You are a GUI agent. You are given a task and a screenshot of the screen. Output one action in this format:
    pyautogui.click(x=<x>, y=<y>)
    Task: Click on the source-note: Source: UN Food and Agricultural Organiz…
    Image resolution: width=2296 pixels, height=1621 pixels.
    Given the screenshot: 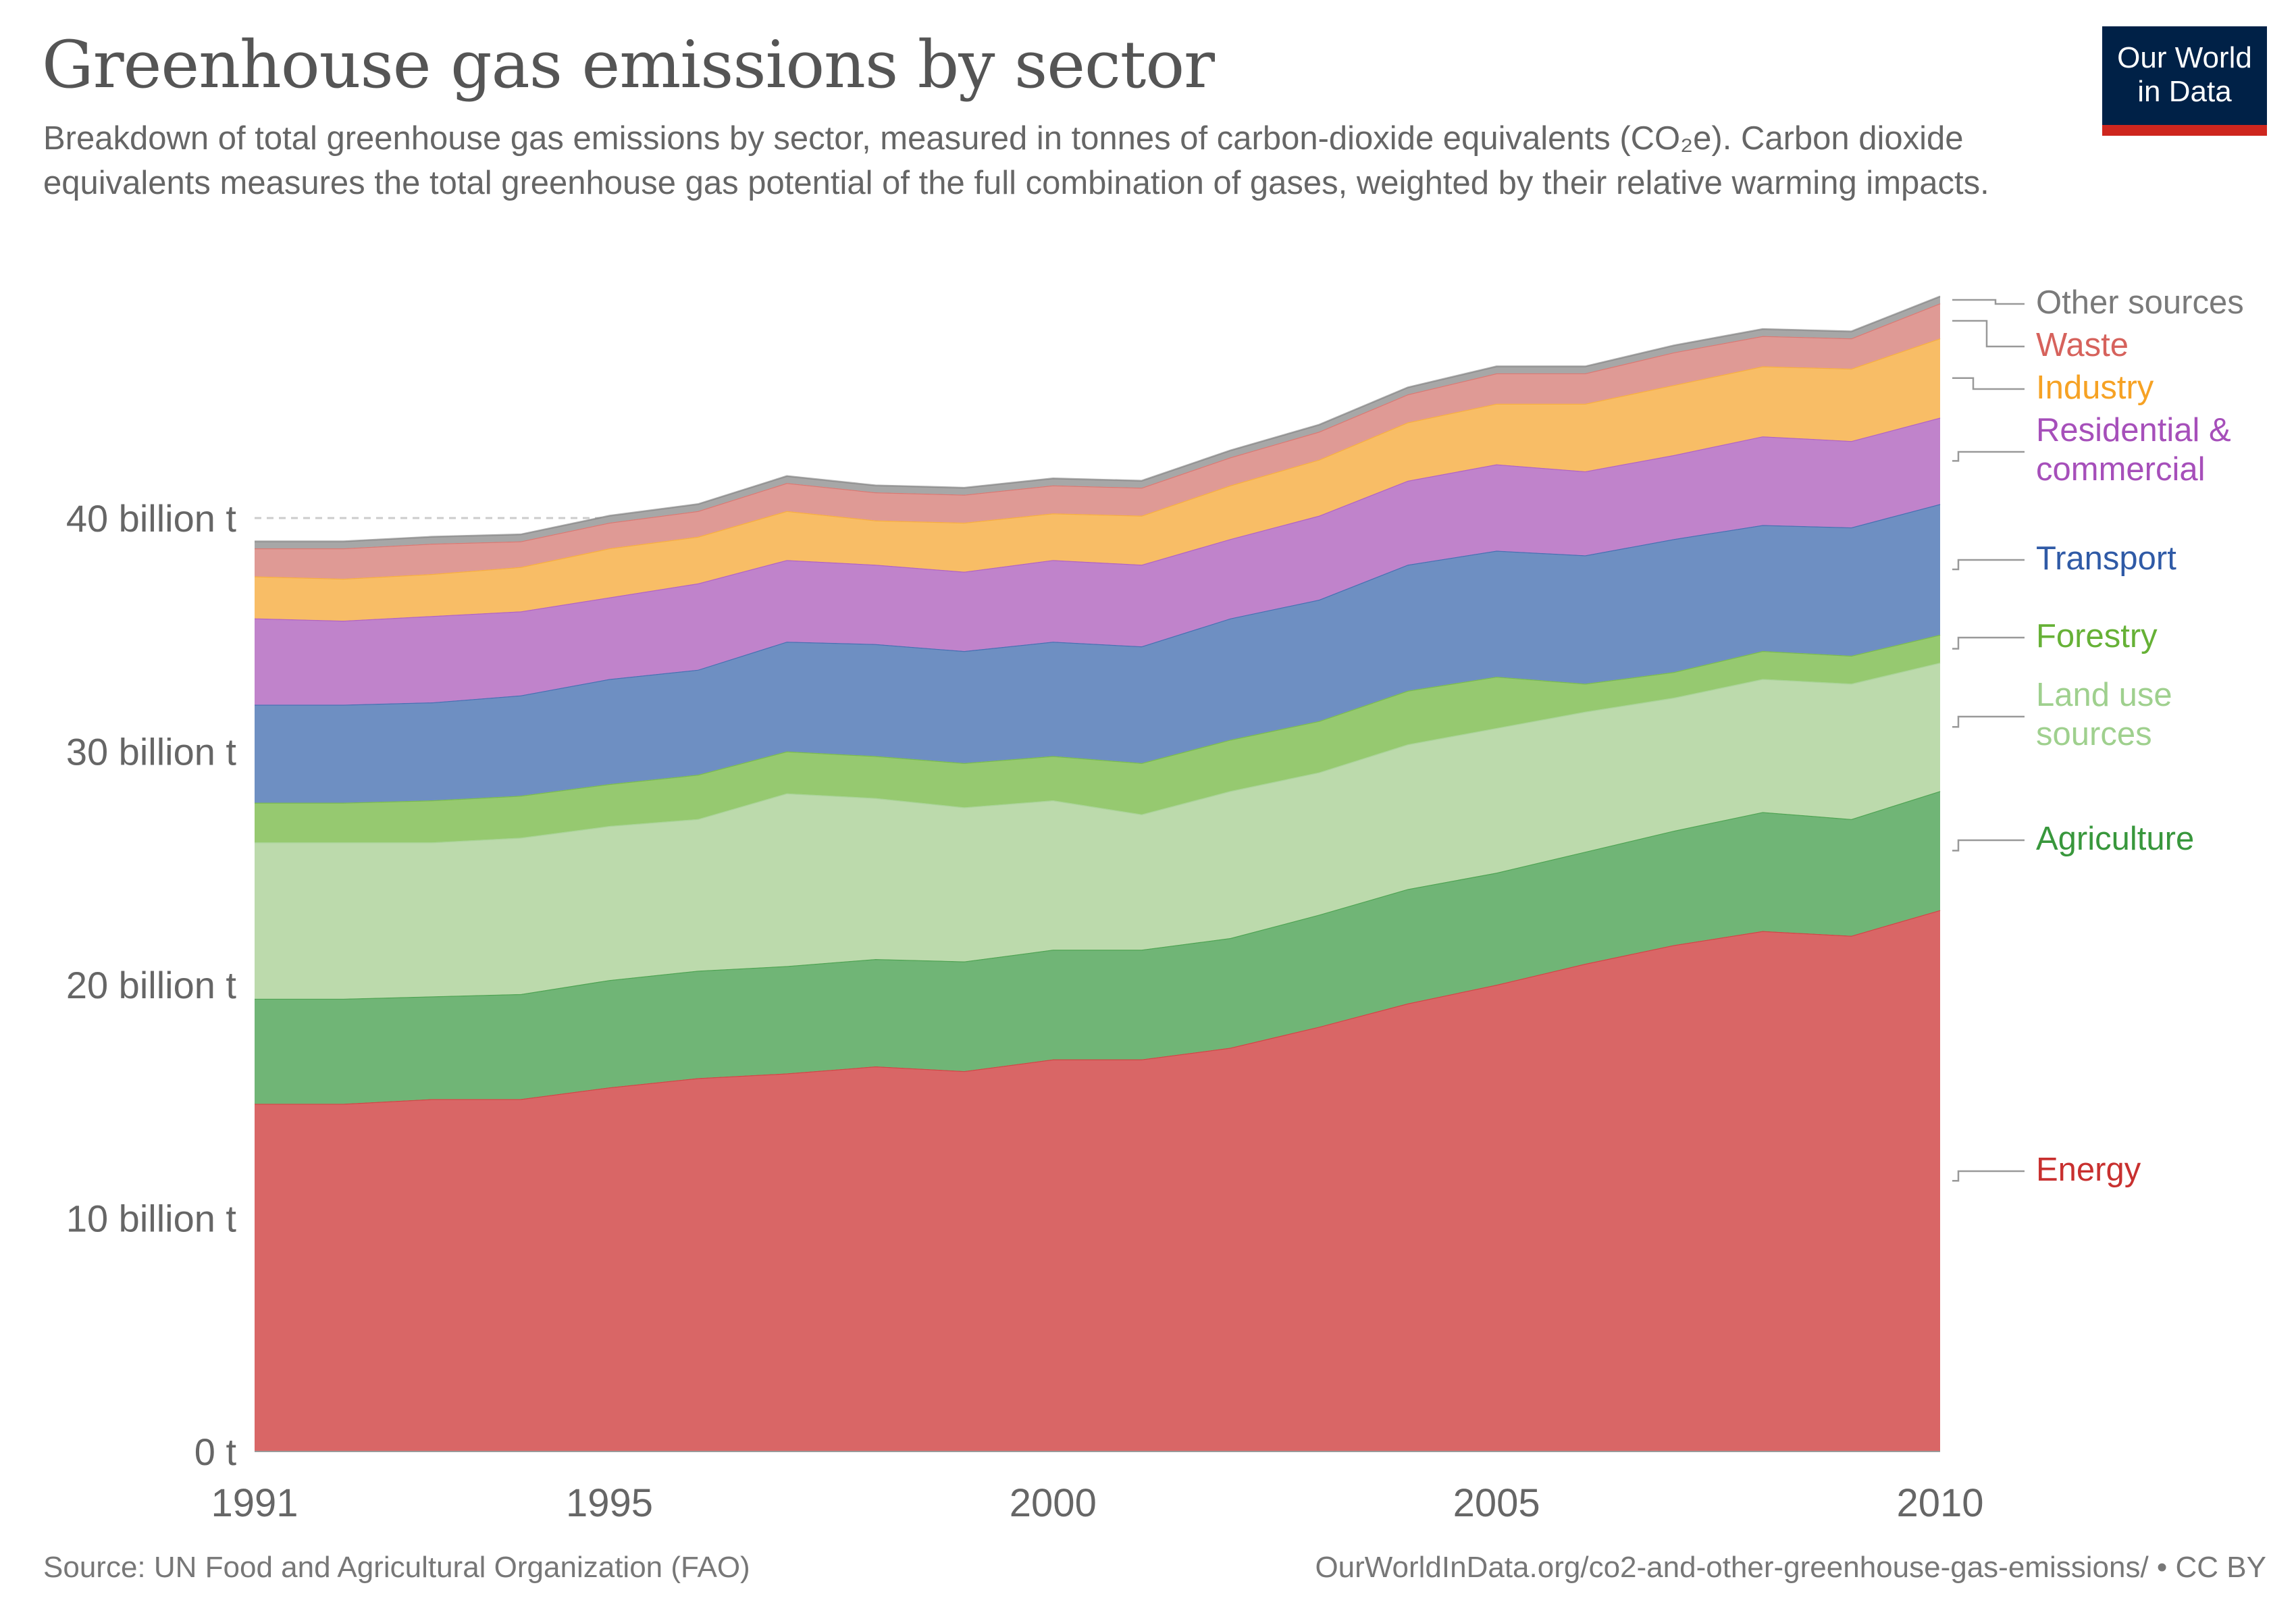 What is the action you would take?
    pyautogui.click(x=397, y=1567)
    